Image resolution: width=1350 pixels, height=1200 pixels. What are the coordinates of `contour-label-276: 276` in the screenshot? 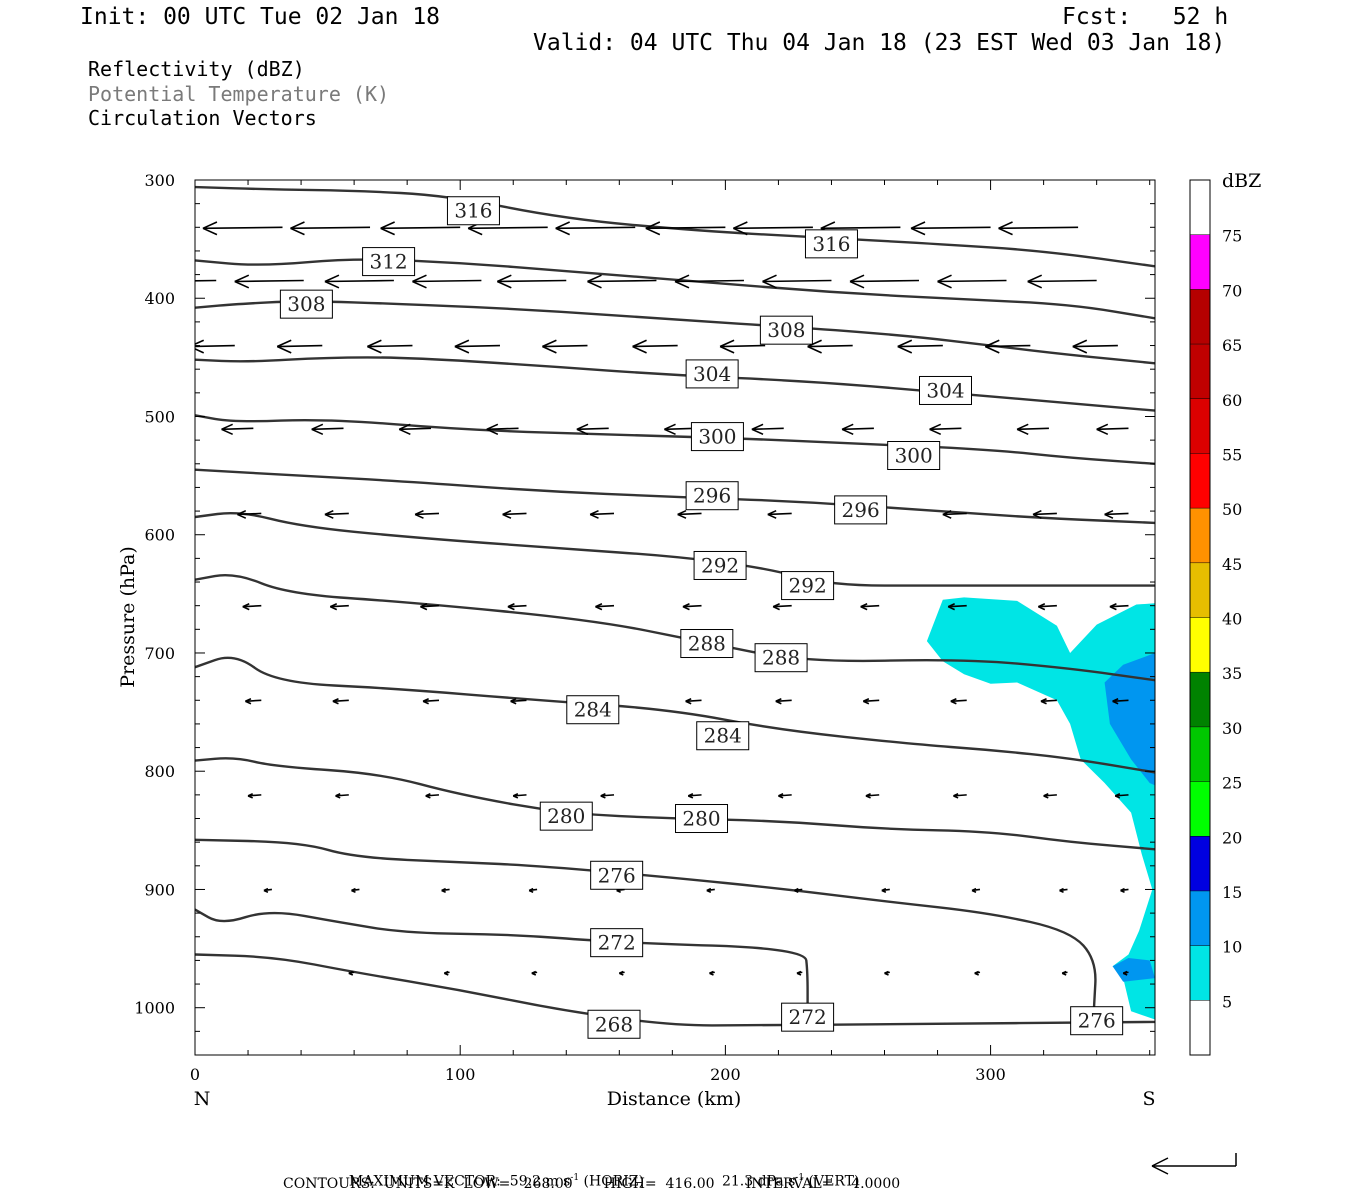 It's located at (1097, 1021).